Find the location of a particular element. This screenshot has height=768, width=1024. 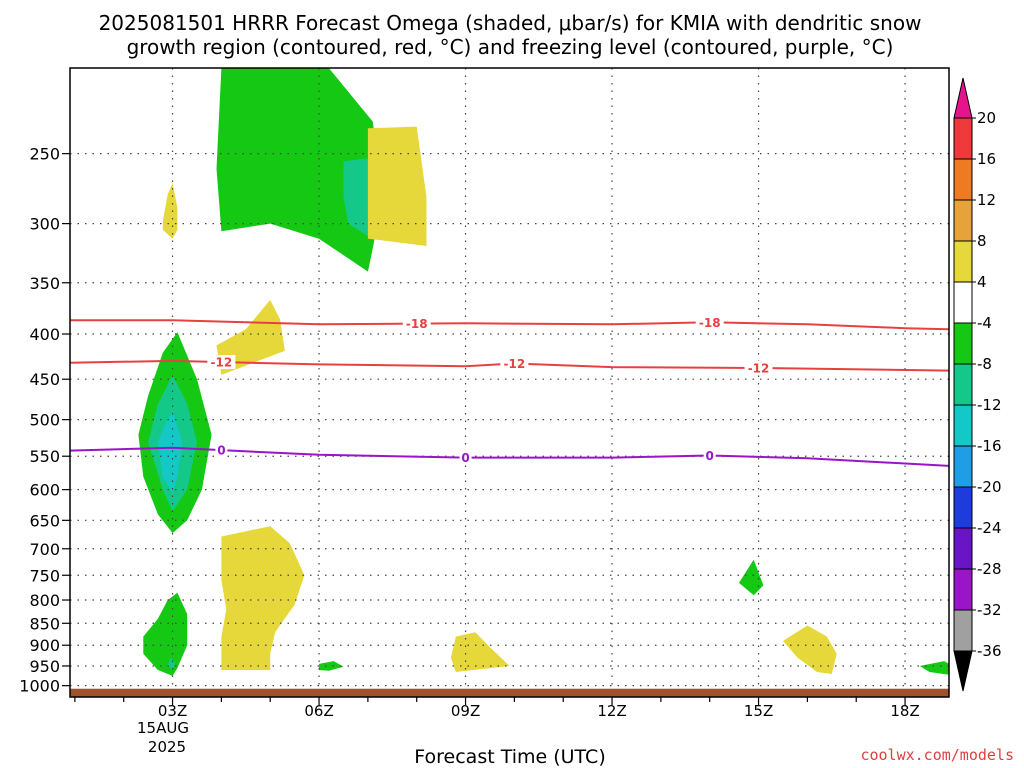

x-tick-label-12Z: 12Z is located at coordinates (611, 711).